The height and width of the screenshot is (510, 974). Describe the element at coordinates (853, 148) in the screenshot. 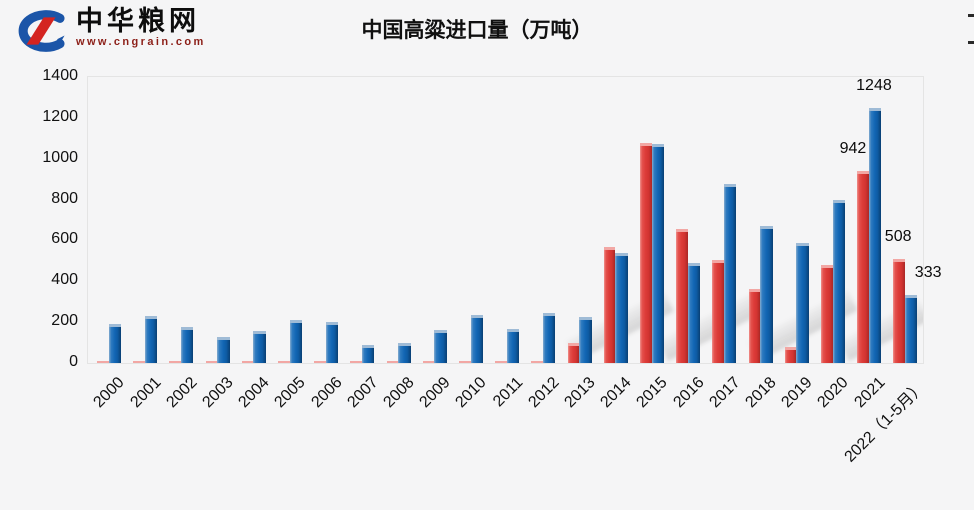

I see `value-label-942: 942` at that location.